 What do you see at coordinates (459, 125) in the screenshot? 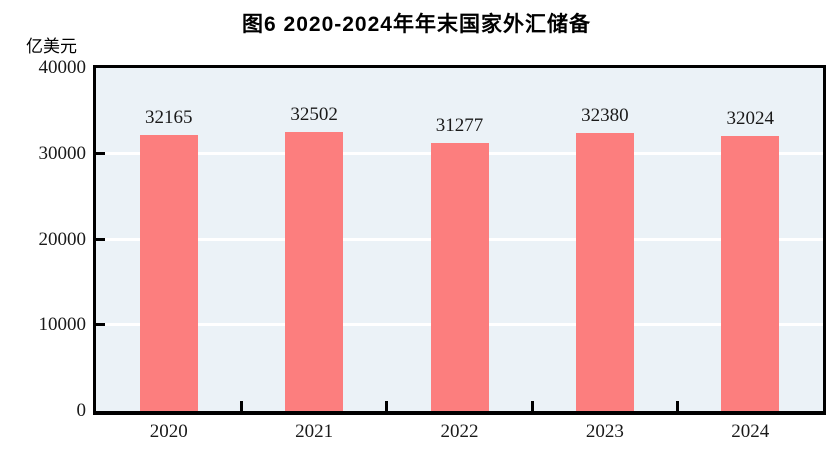
I see `bar-value-label-2022: 31277` at bounding box center [459, 125].